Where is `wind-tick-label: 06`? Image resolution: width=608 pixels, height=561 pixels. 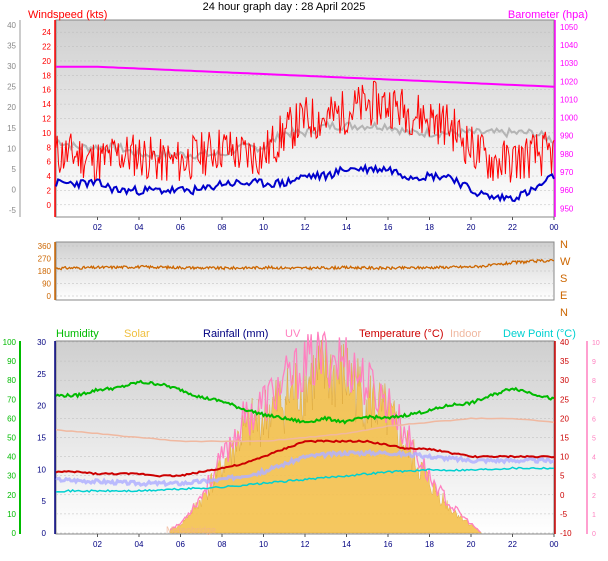
wind-tick-label: 06 is located at coordinates (180, 227).